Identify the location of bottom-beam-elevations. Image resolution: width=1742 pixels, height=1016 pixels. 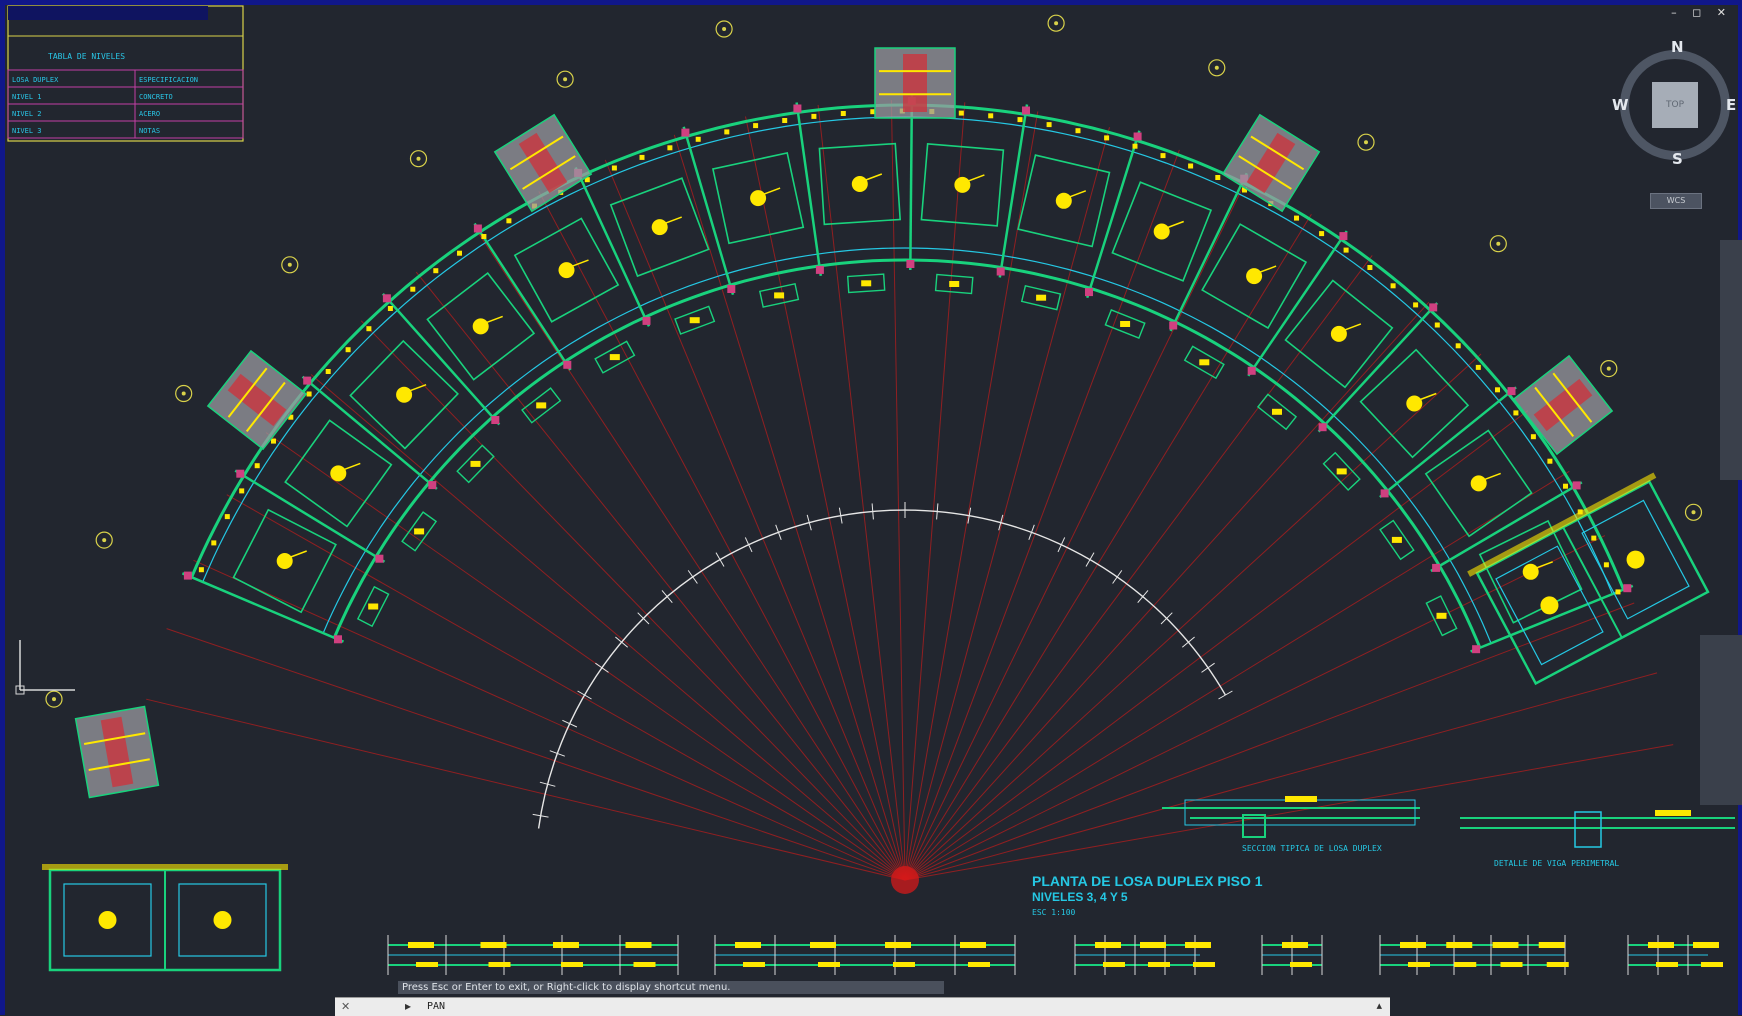
(1055, 955).